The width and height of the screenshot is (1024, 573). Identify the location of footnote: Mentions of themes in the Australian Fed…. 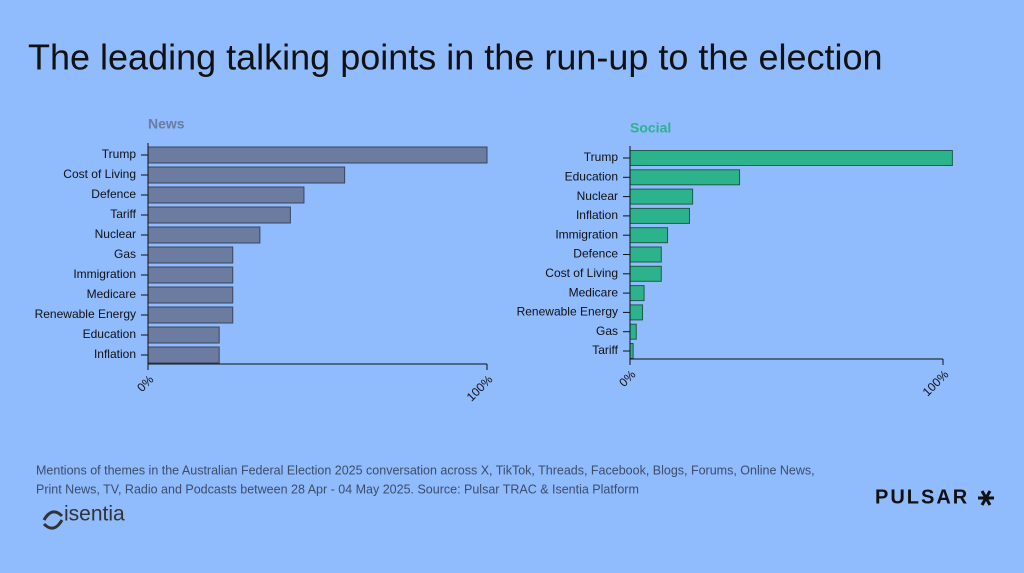
(425, 470).